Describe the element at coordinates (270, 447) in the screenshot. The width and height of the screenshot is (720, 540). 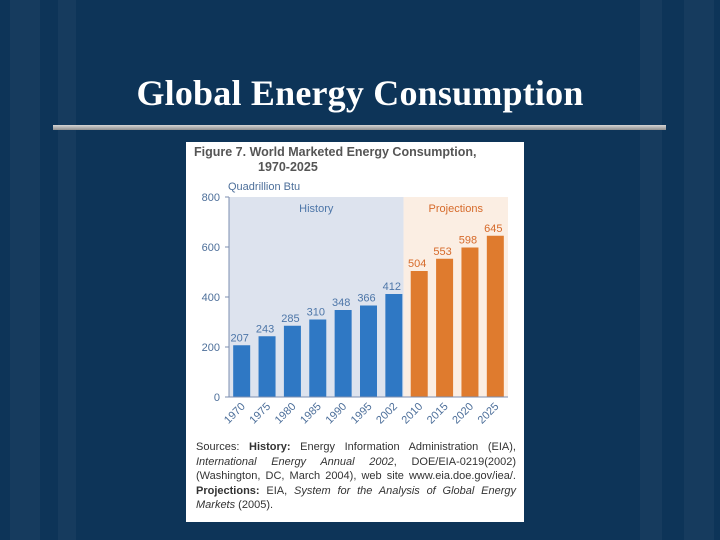
I see `sources-history-label: History:` at that location.